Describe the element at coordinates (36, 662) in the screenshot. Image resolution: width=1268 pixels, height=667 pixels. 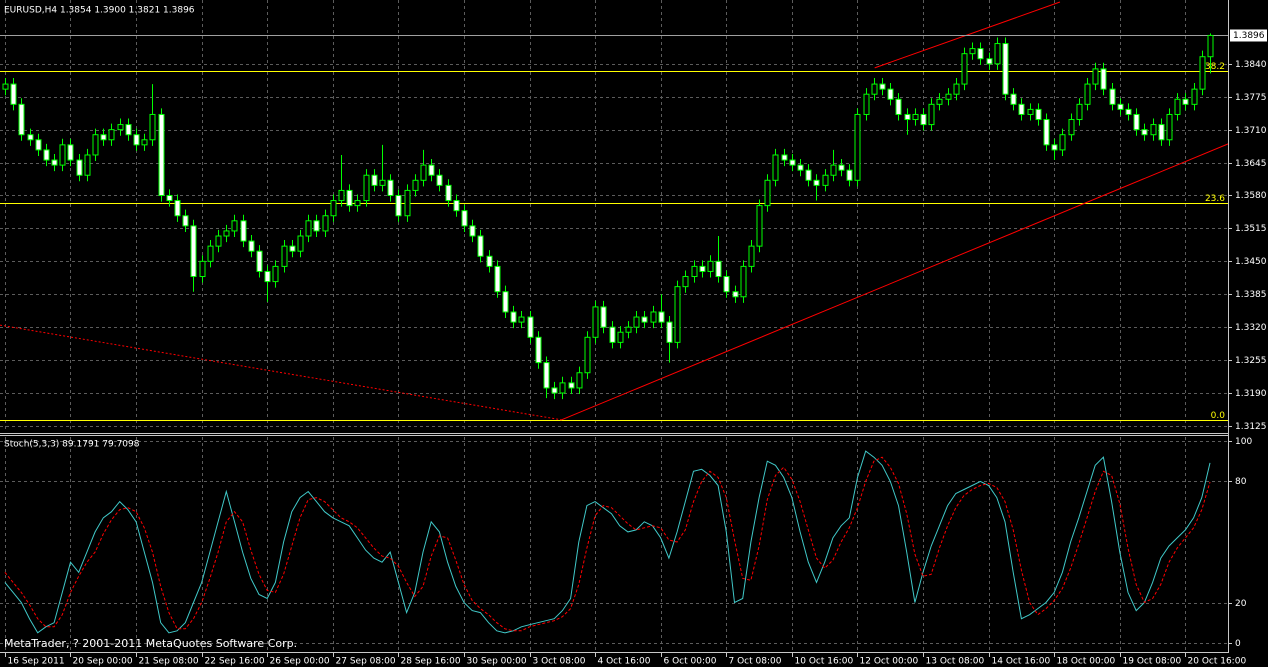
I see `x-tick-label: 16 Sep 2011` at that location.